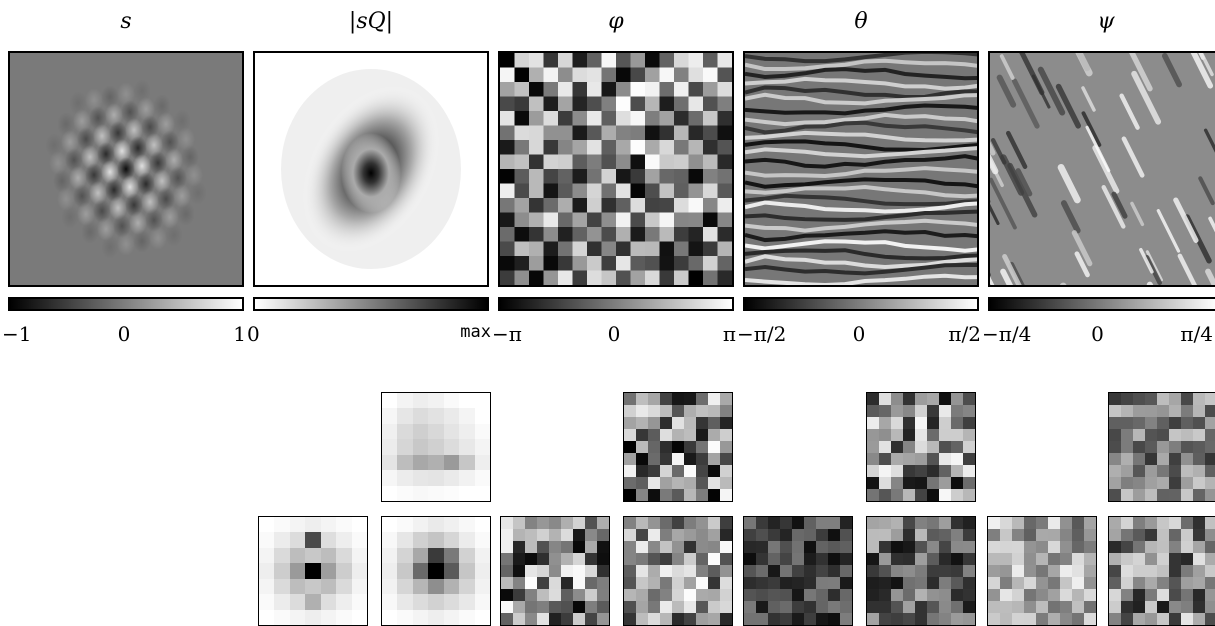 The width and height of the screenshot is (1215, 626). Describe the element at coordinates (921, 447) in the screenshot. I see `filter-grid-theta-top` at that location.